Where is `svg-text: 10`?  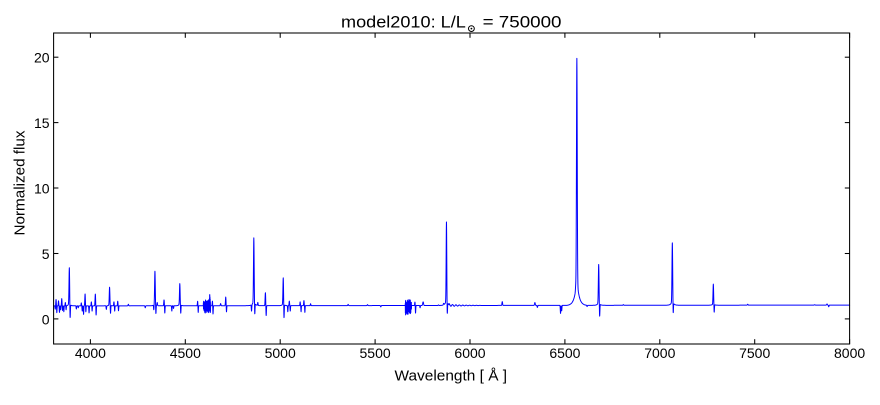 svg-text: 10 is located at coordinates (42, 189).